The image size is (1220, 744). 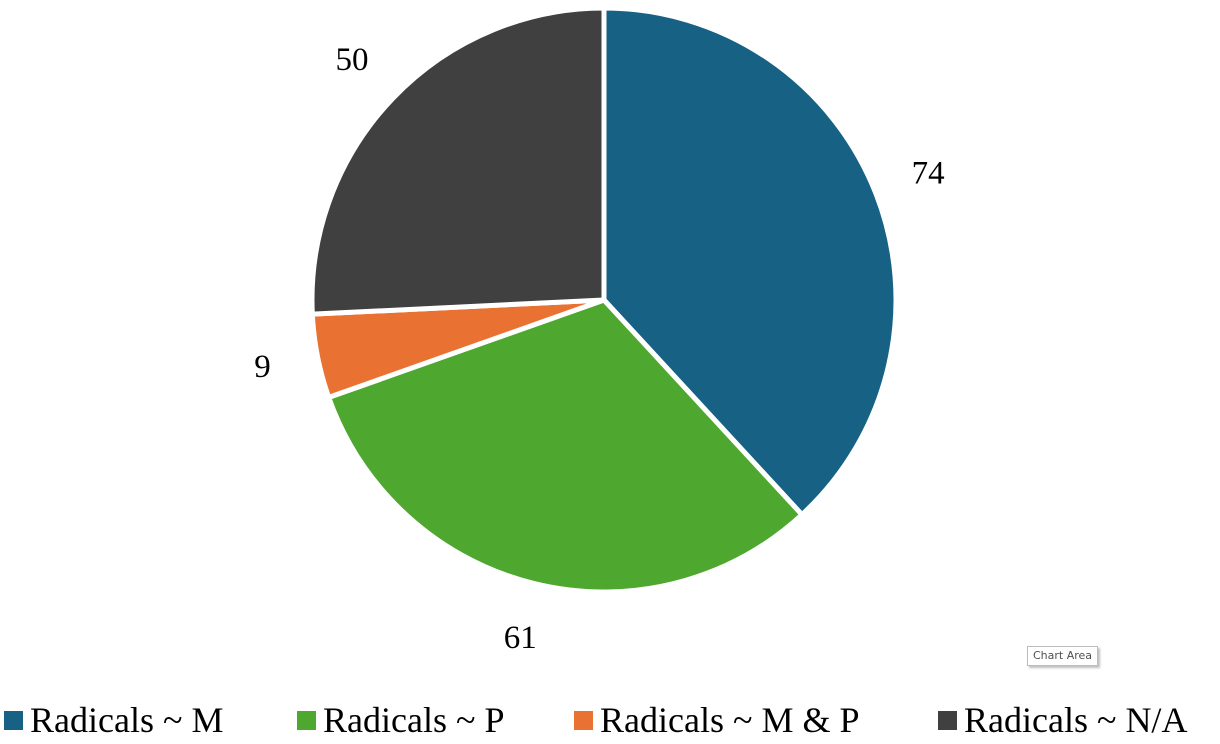 I want to click on data-label-radicals-na: 50, so click(x=352, y=60).